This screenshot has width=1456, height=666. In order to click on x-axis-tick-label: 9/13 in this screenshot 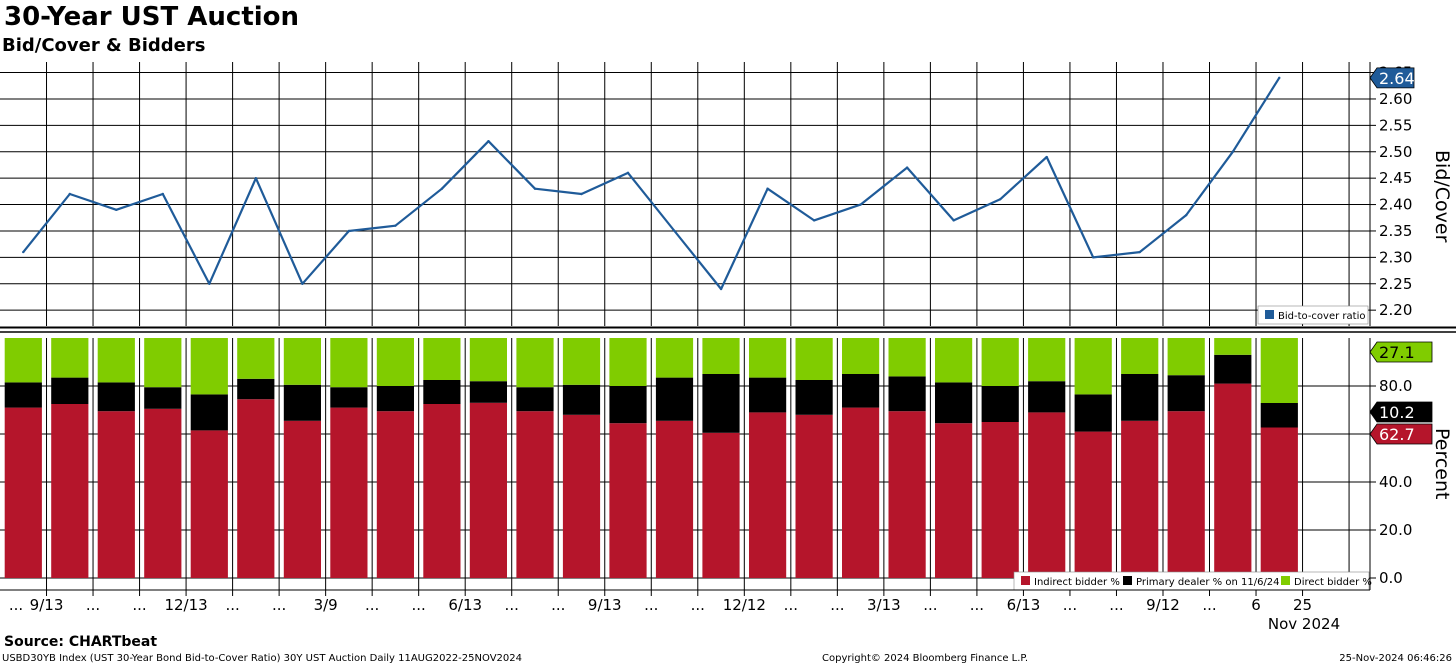, I will do `click(47, 605)`.